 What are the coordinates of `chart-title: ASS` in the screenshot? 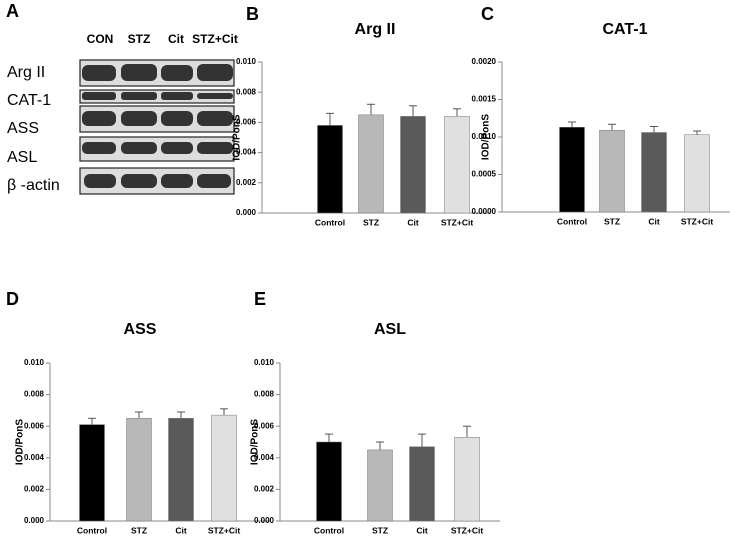 It's located at (140, 329).